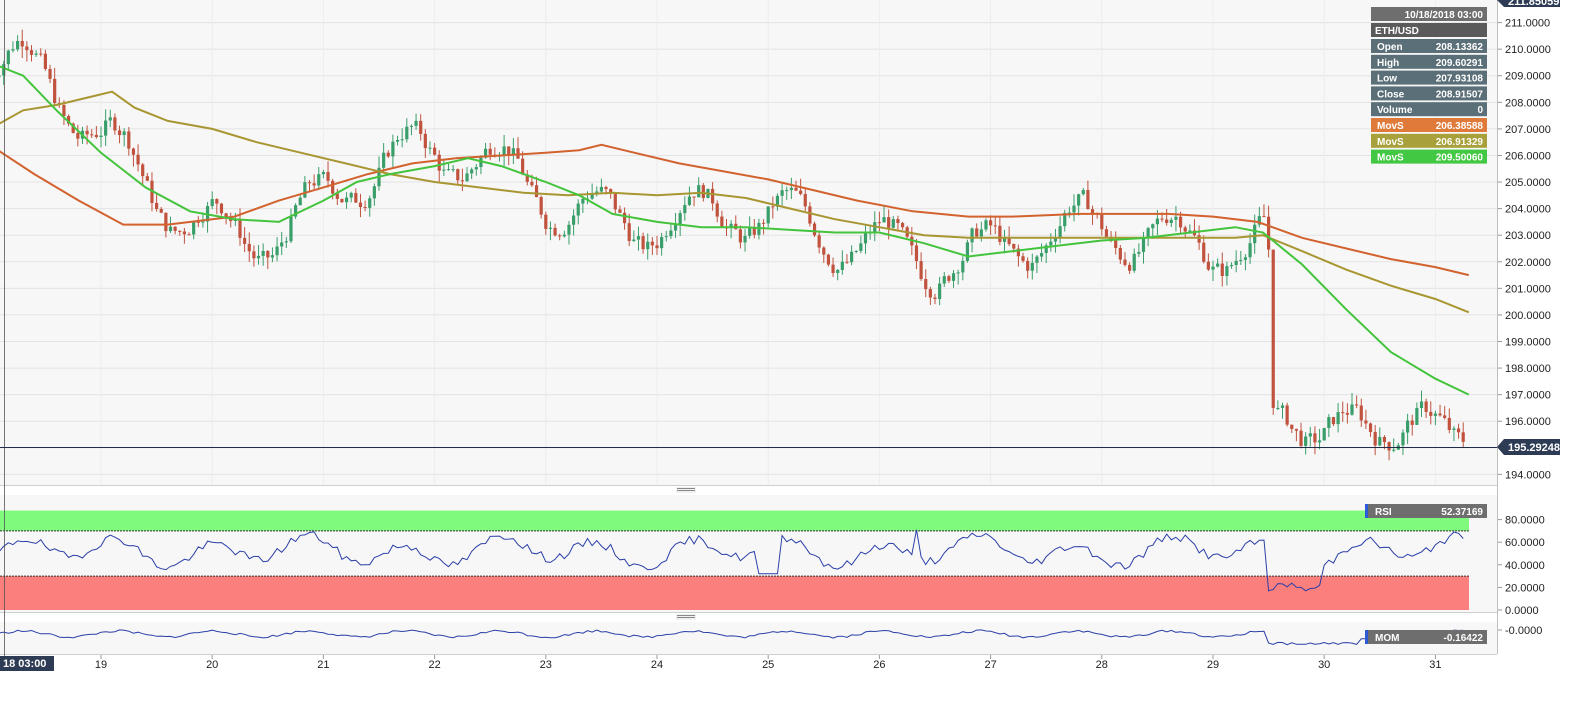 The height and width of the screenshot is (705, 1585). What do you see at coordinates (323, 665) in the screenshot?
I see `day-tick-label: 21` at bounding box center [323, 665].